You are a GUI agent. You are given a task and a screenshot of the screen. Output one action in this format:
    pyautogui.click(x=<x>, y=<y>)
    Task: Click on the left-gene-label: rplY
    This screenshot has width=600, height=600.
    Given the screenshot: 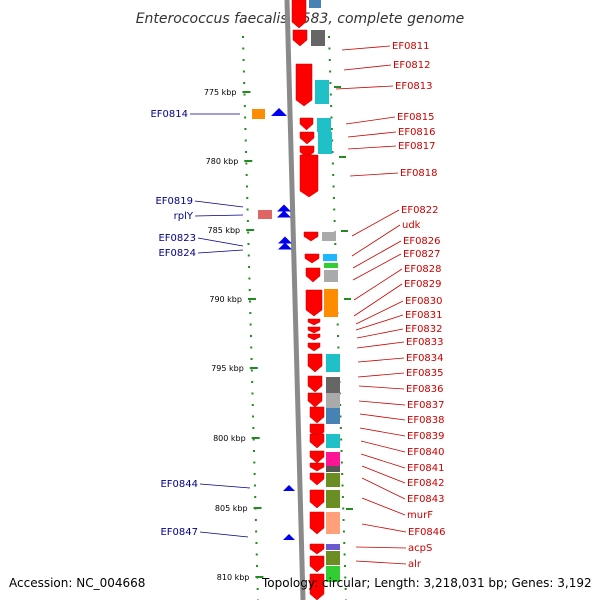 What is the action you would take?
    pyautogui.click(x=184, y=216)
    